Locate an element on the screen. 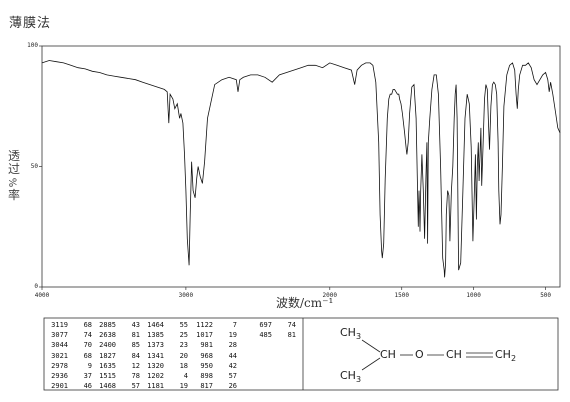  peak-transmittance: 18 is located at coordinates (183, 365).